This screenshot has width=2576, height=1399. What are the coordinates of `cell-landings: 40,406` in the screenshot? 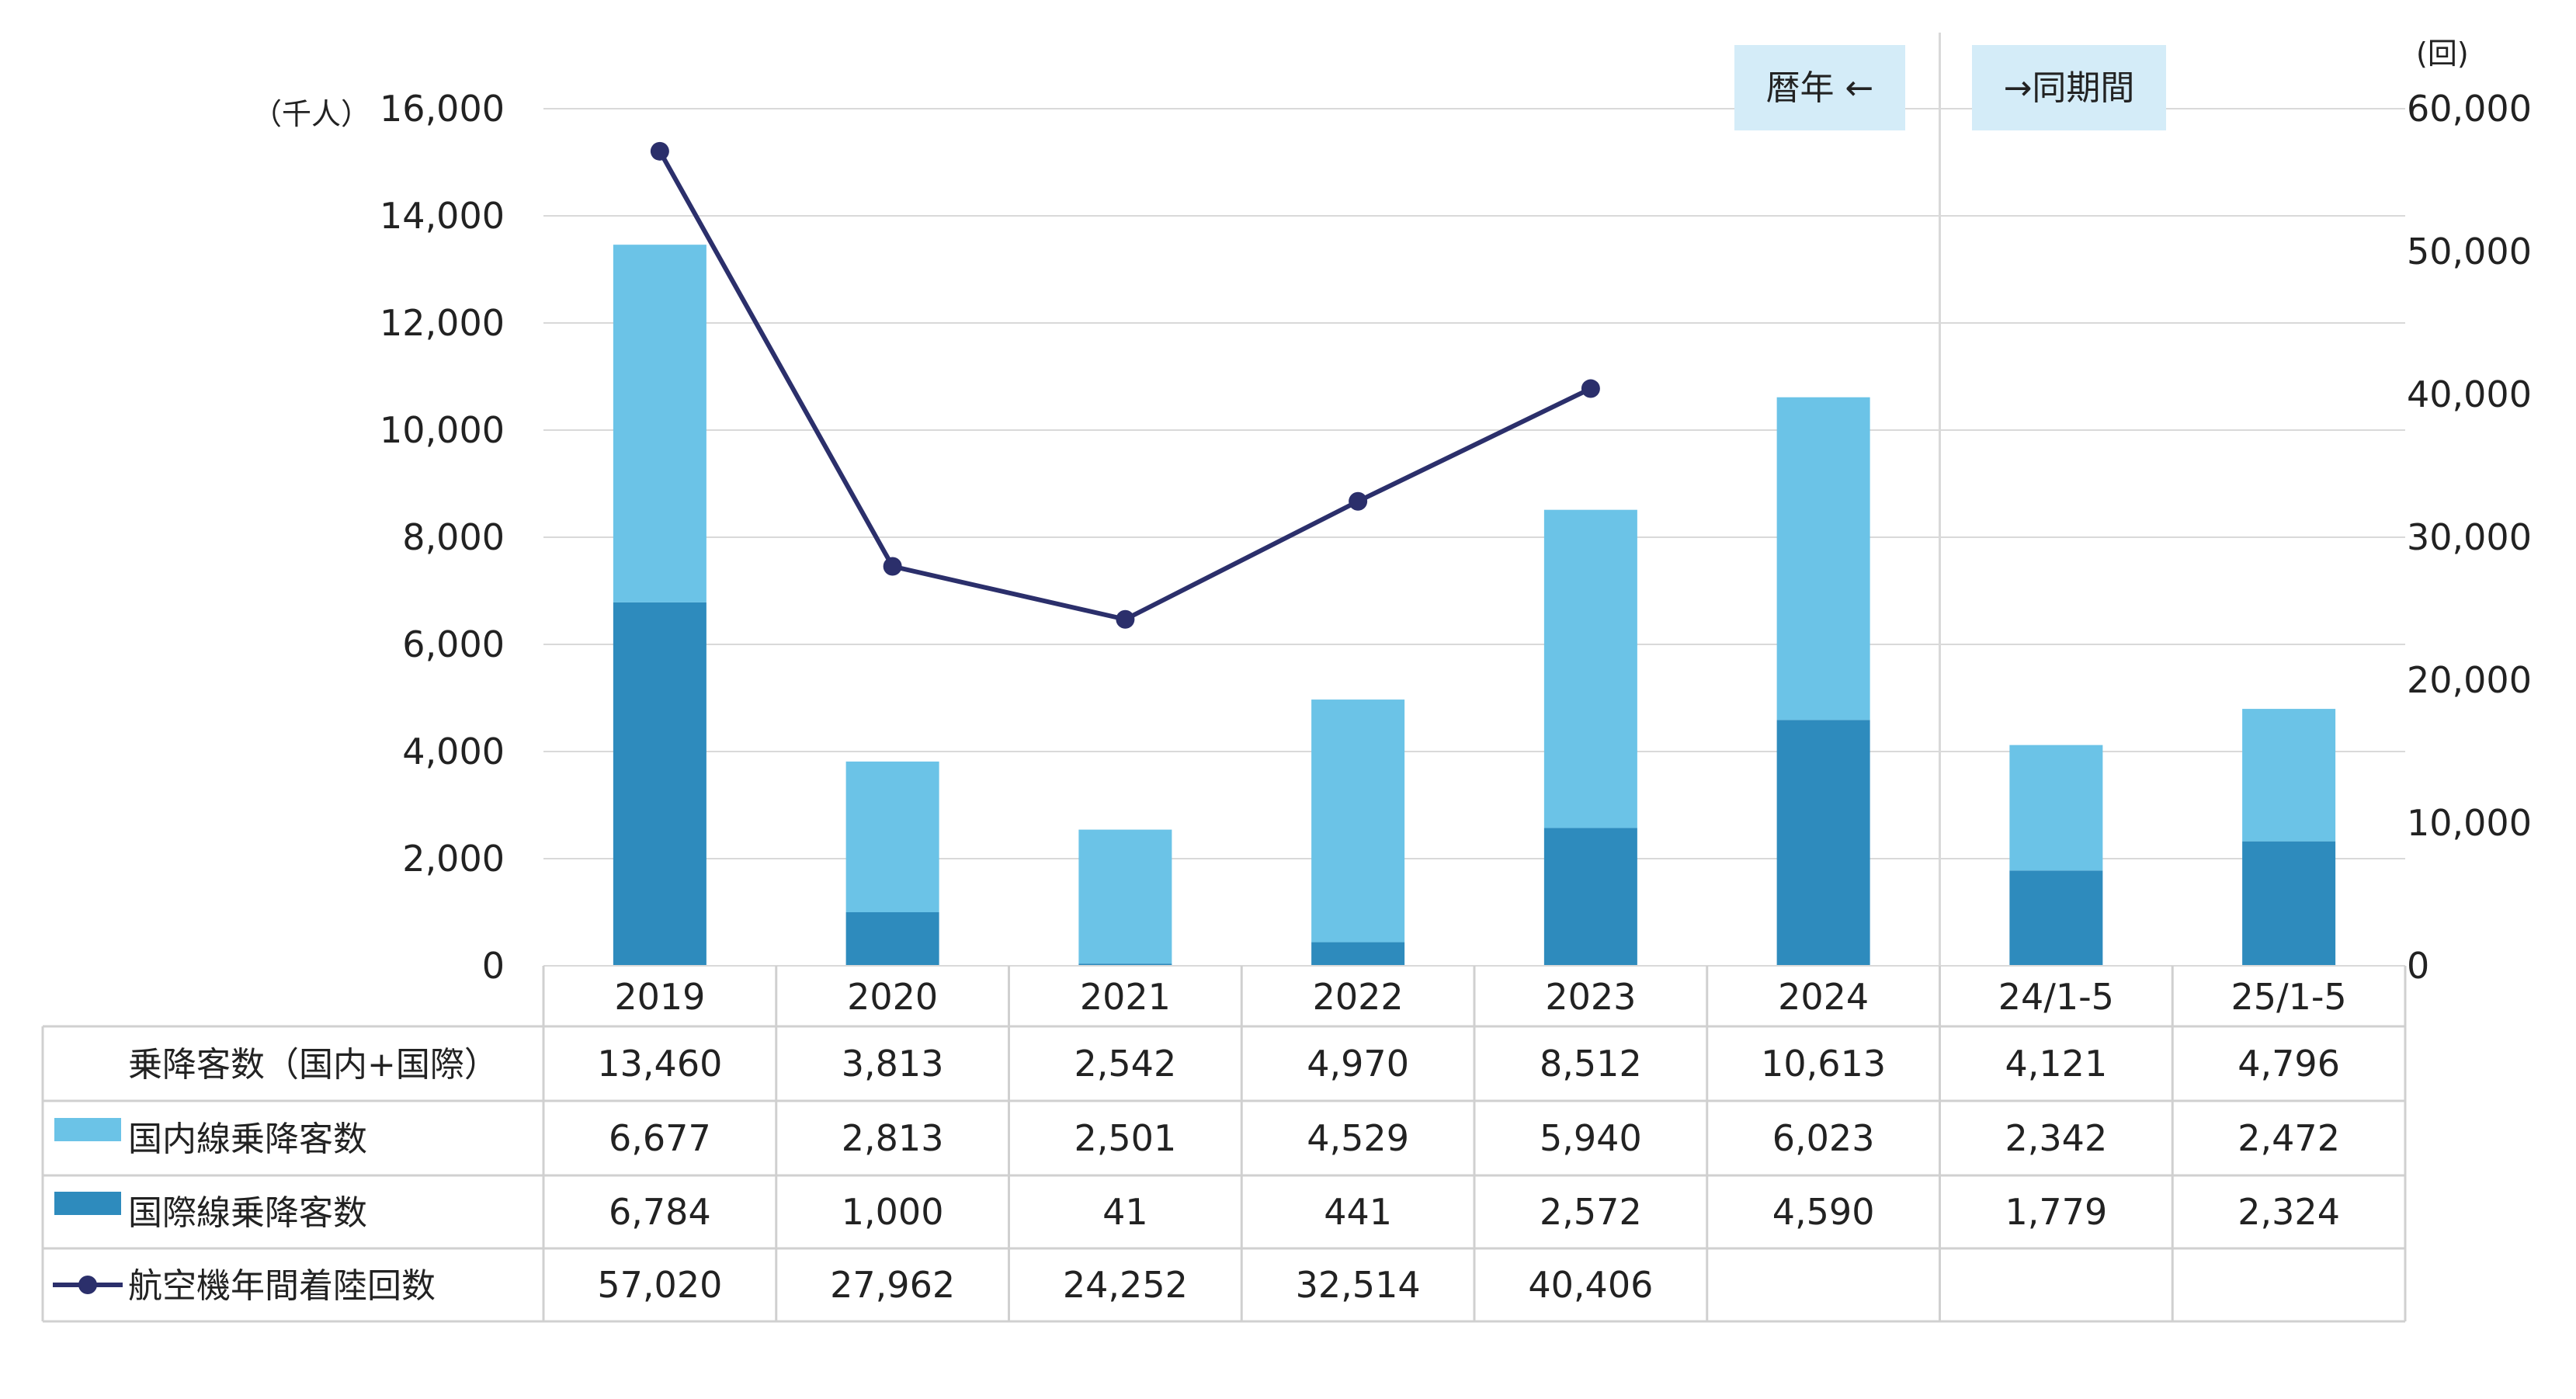 It's located at (1590, 1285).